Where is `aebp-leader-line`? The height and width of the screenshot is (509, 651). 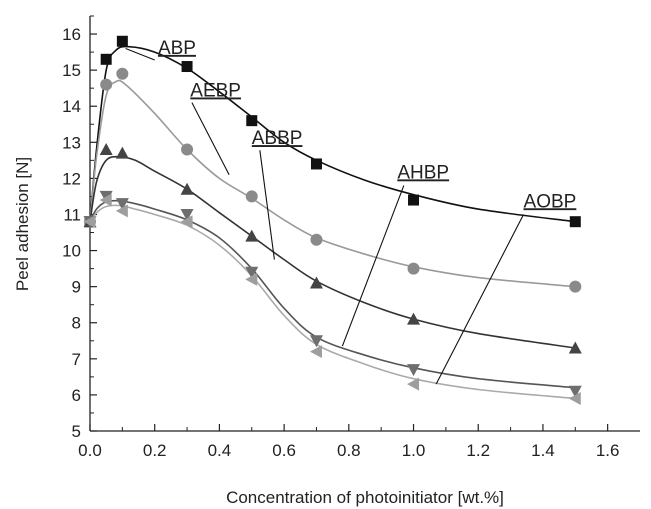
aebp-leader-line is located at coordinates (210, 139).